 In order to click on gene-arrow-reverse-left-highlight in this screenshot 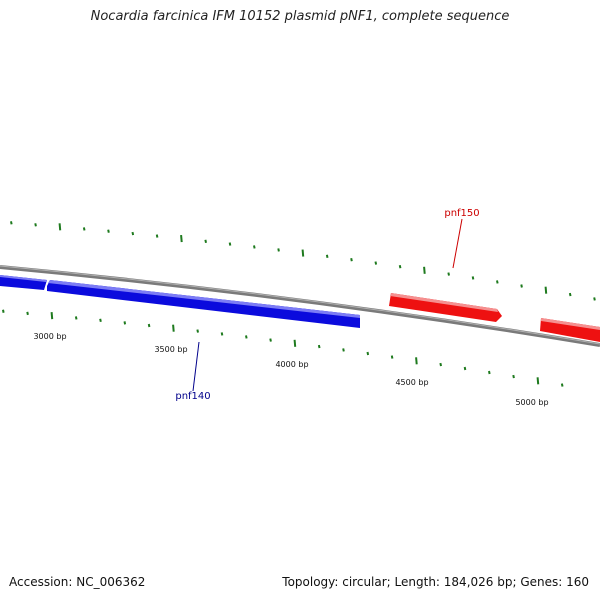, I will do `click(23, 278)`.